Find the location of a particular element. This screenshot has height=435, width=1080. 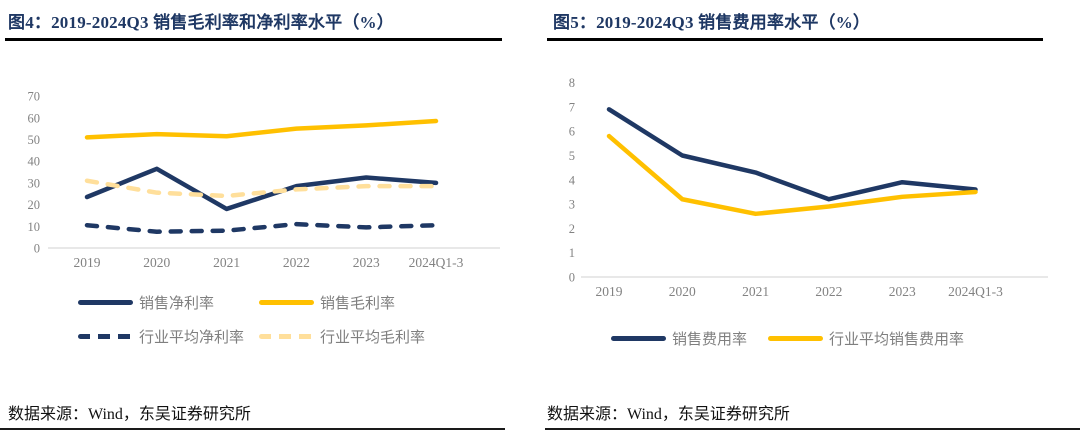

legend-item: 行业平均毛利率 is located at coordinates (342, 336).